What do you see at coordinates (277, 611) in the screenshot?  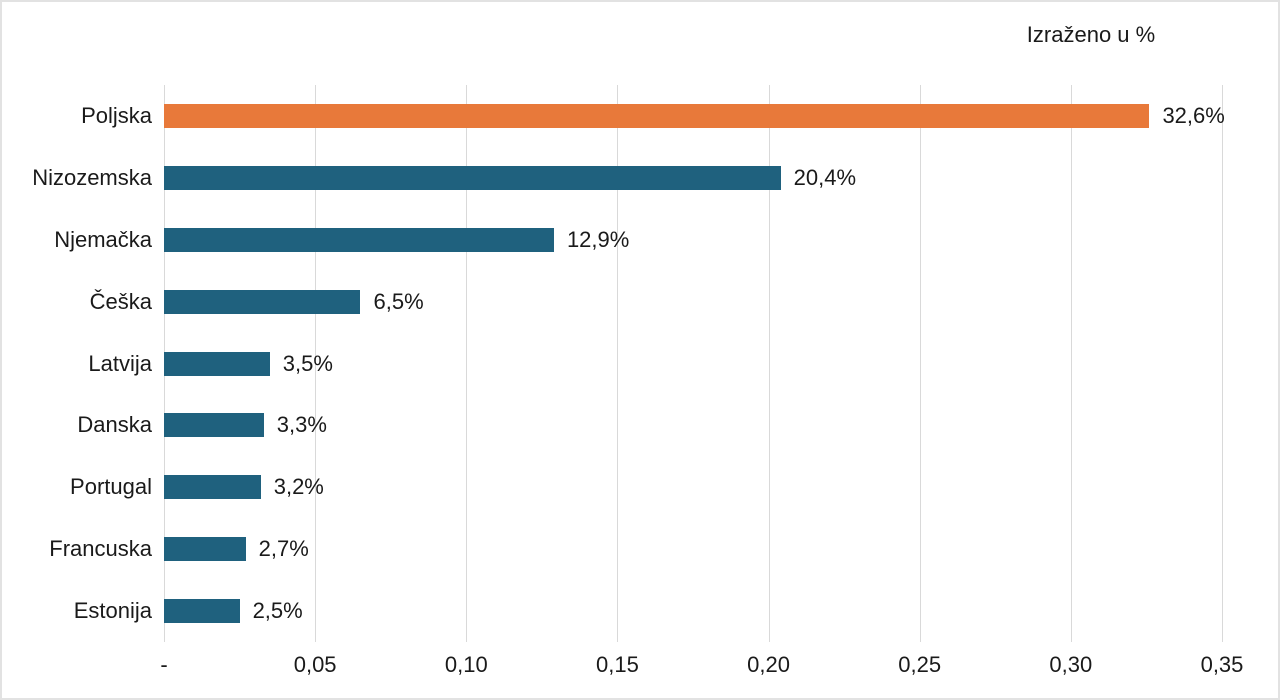 I see `value-label: 2,5%` at bounding box center [277, 611].